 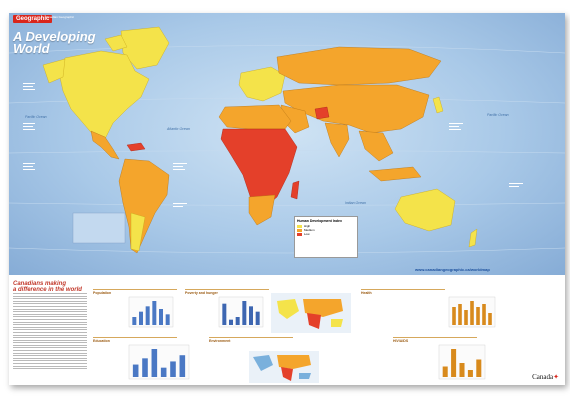 I want to click on caribbean, so click(x=136, y=147).